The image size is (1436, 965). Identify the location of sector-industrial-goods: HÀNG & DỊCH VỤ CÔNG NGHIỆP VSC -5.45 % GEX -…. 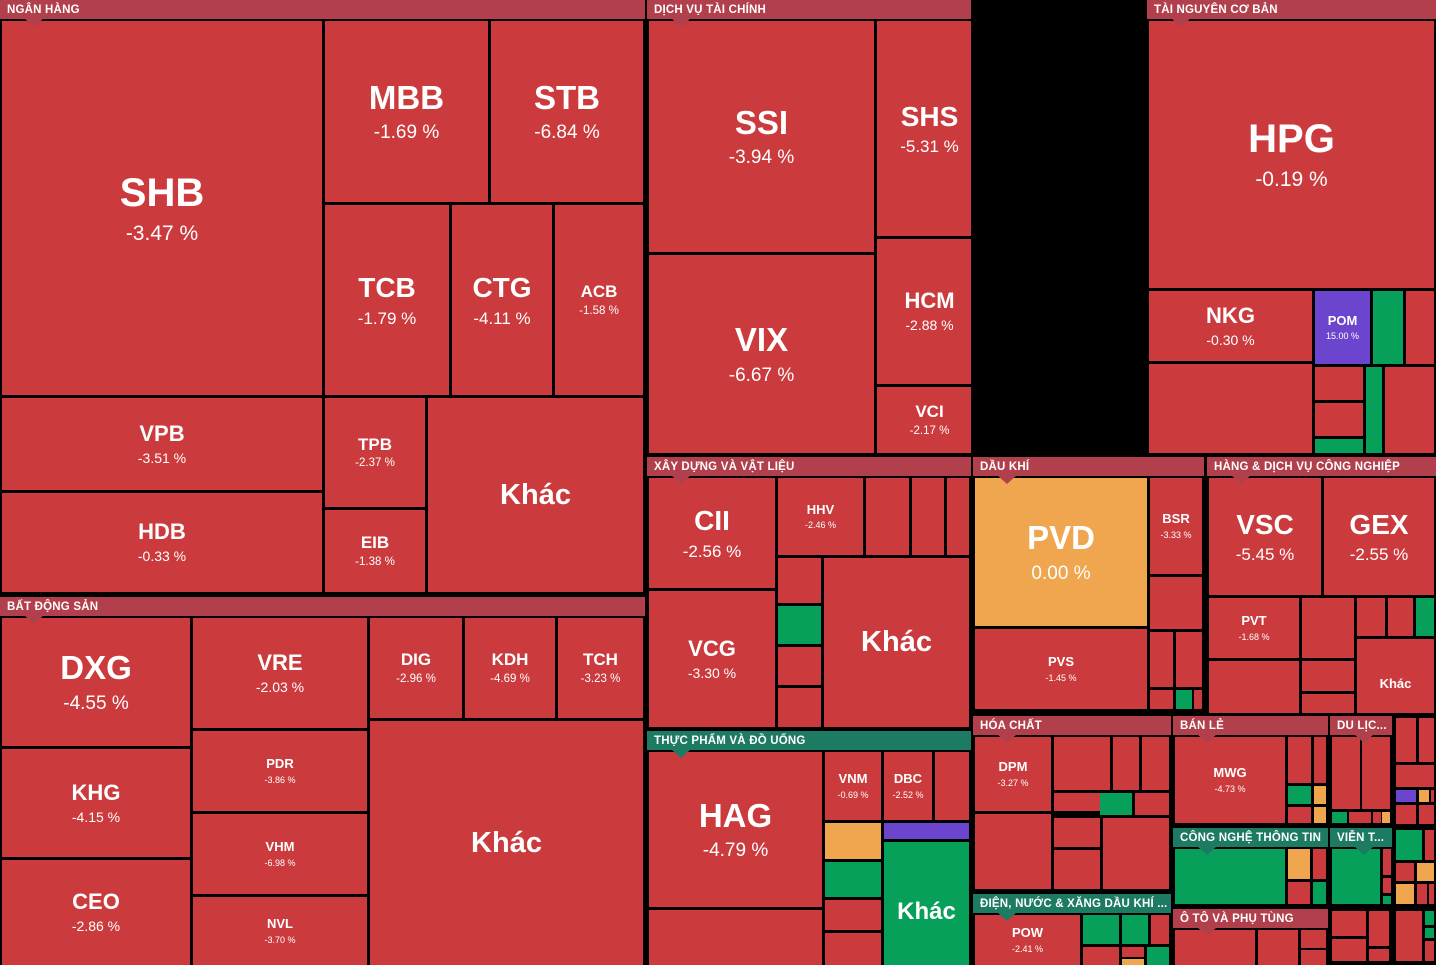
(1321, 585).